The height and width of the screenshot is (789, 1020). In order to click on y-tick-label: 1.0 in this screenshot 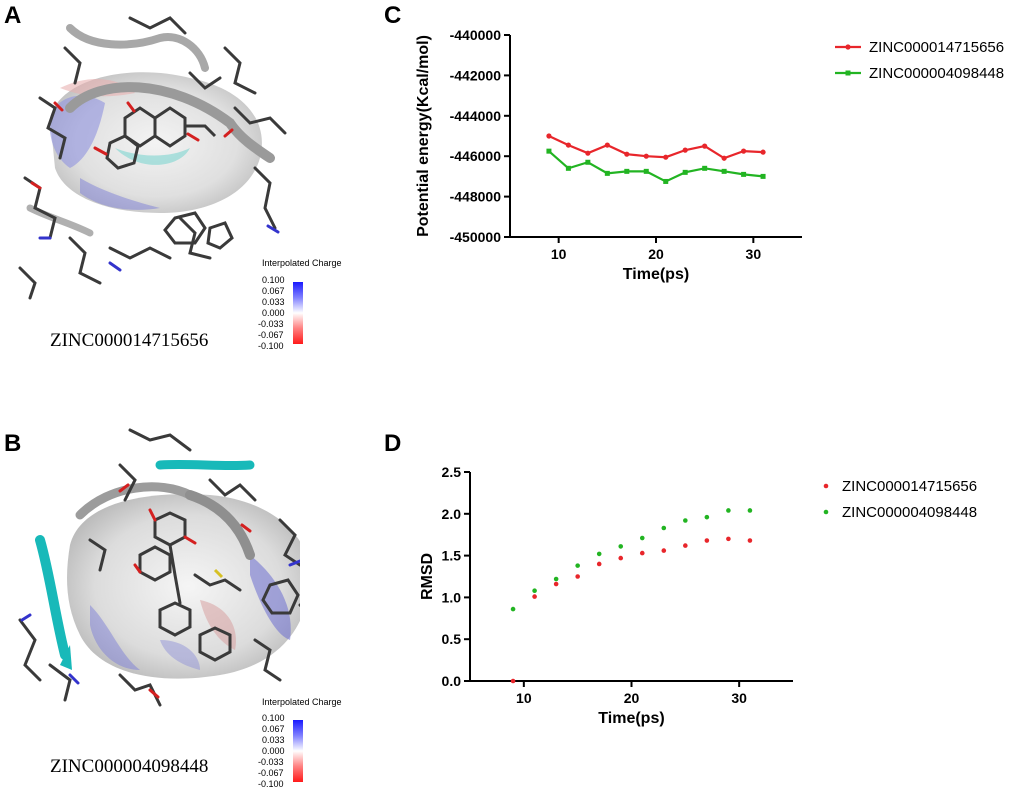, I will do `click(452, 597)`.